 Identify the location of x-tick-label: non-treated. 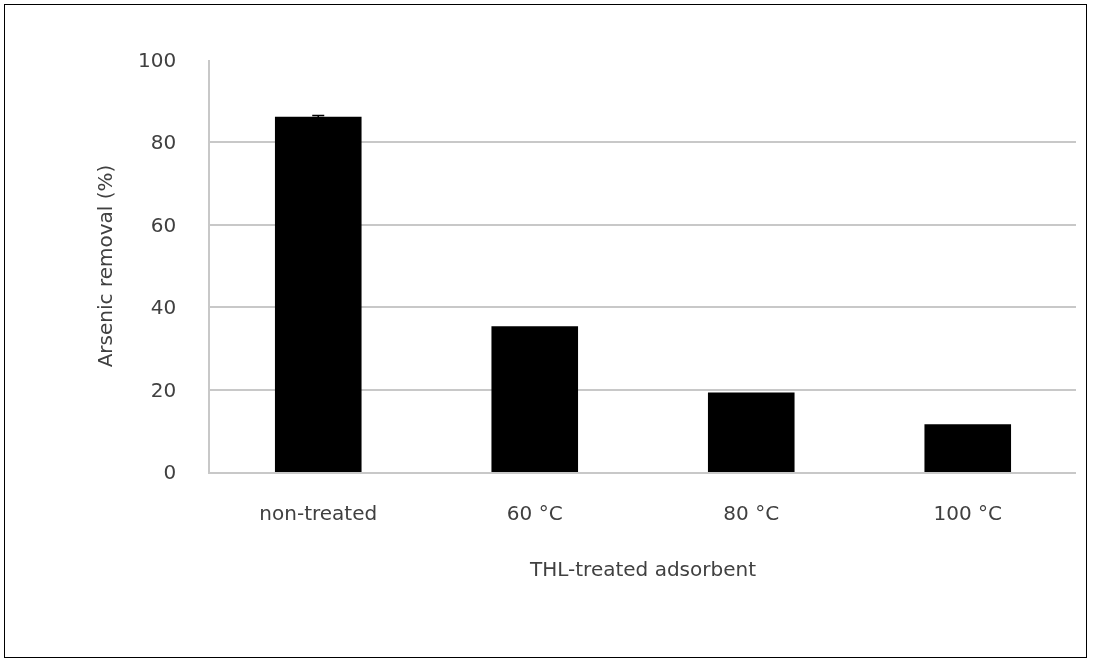
(318, 512).